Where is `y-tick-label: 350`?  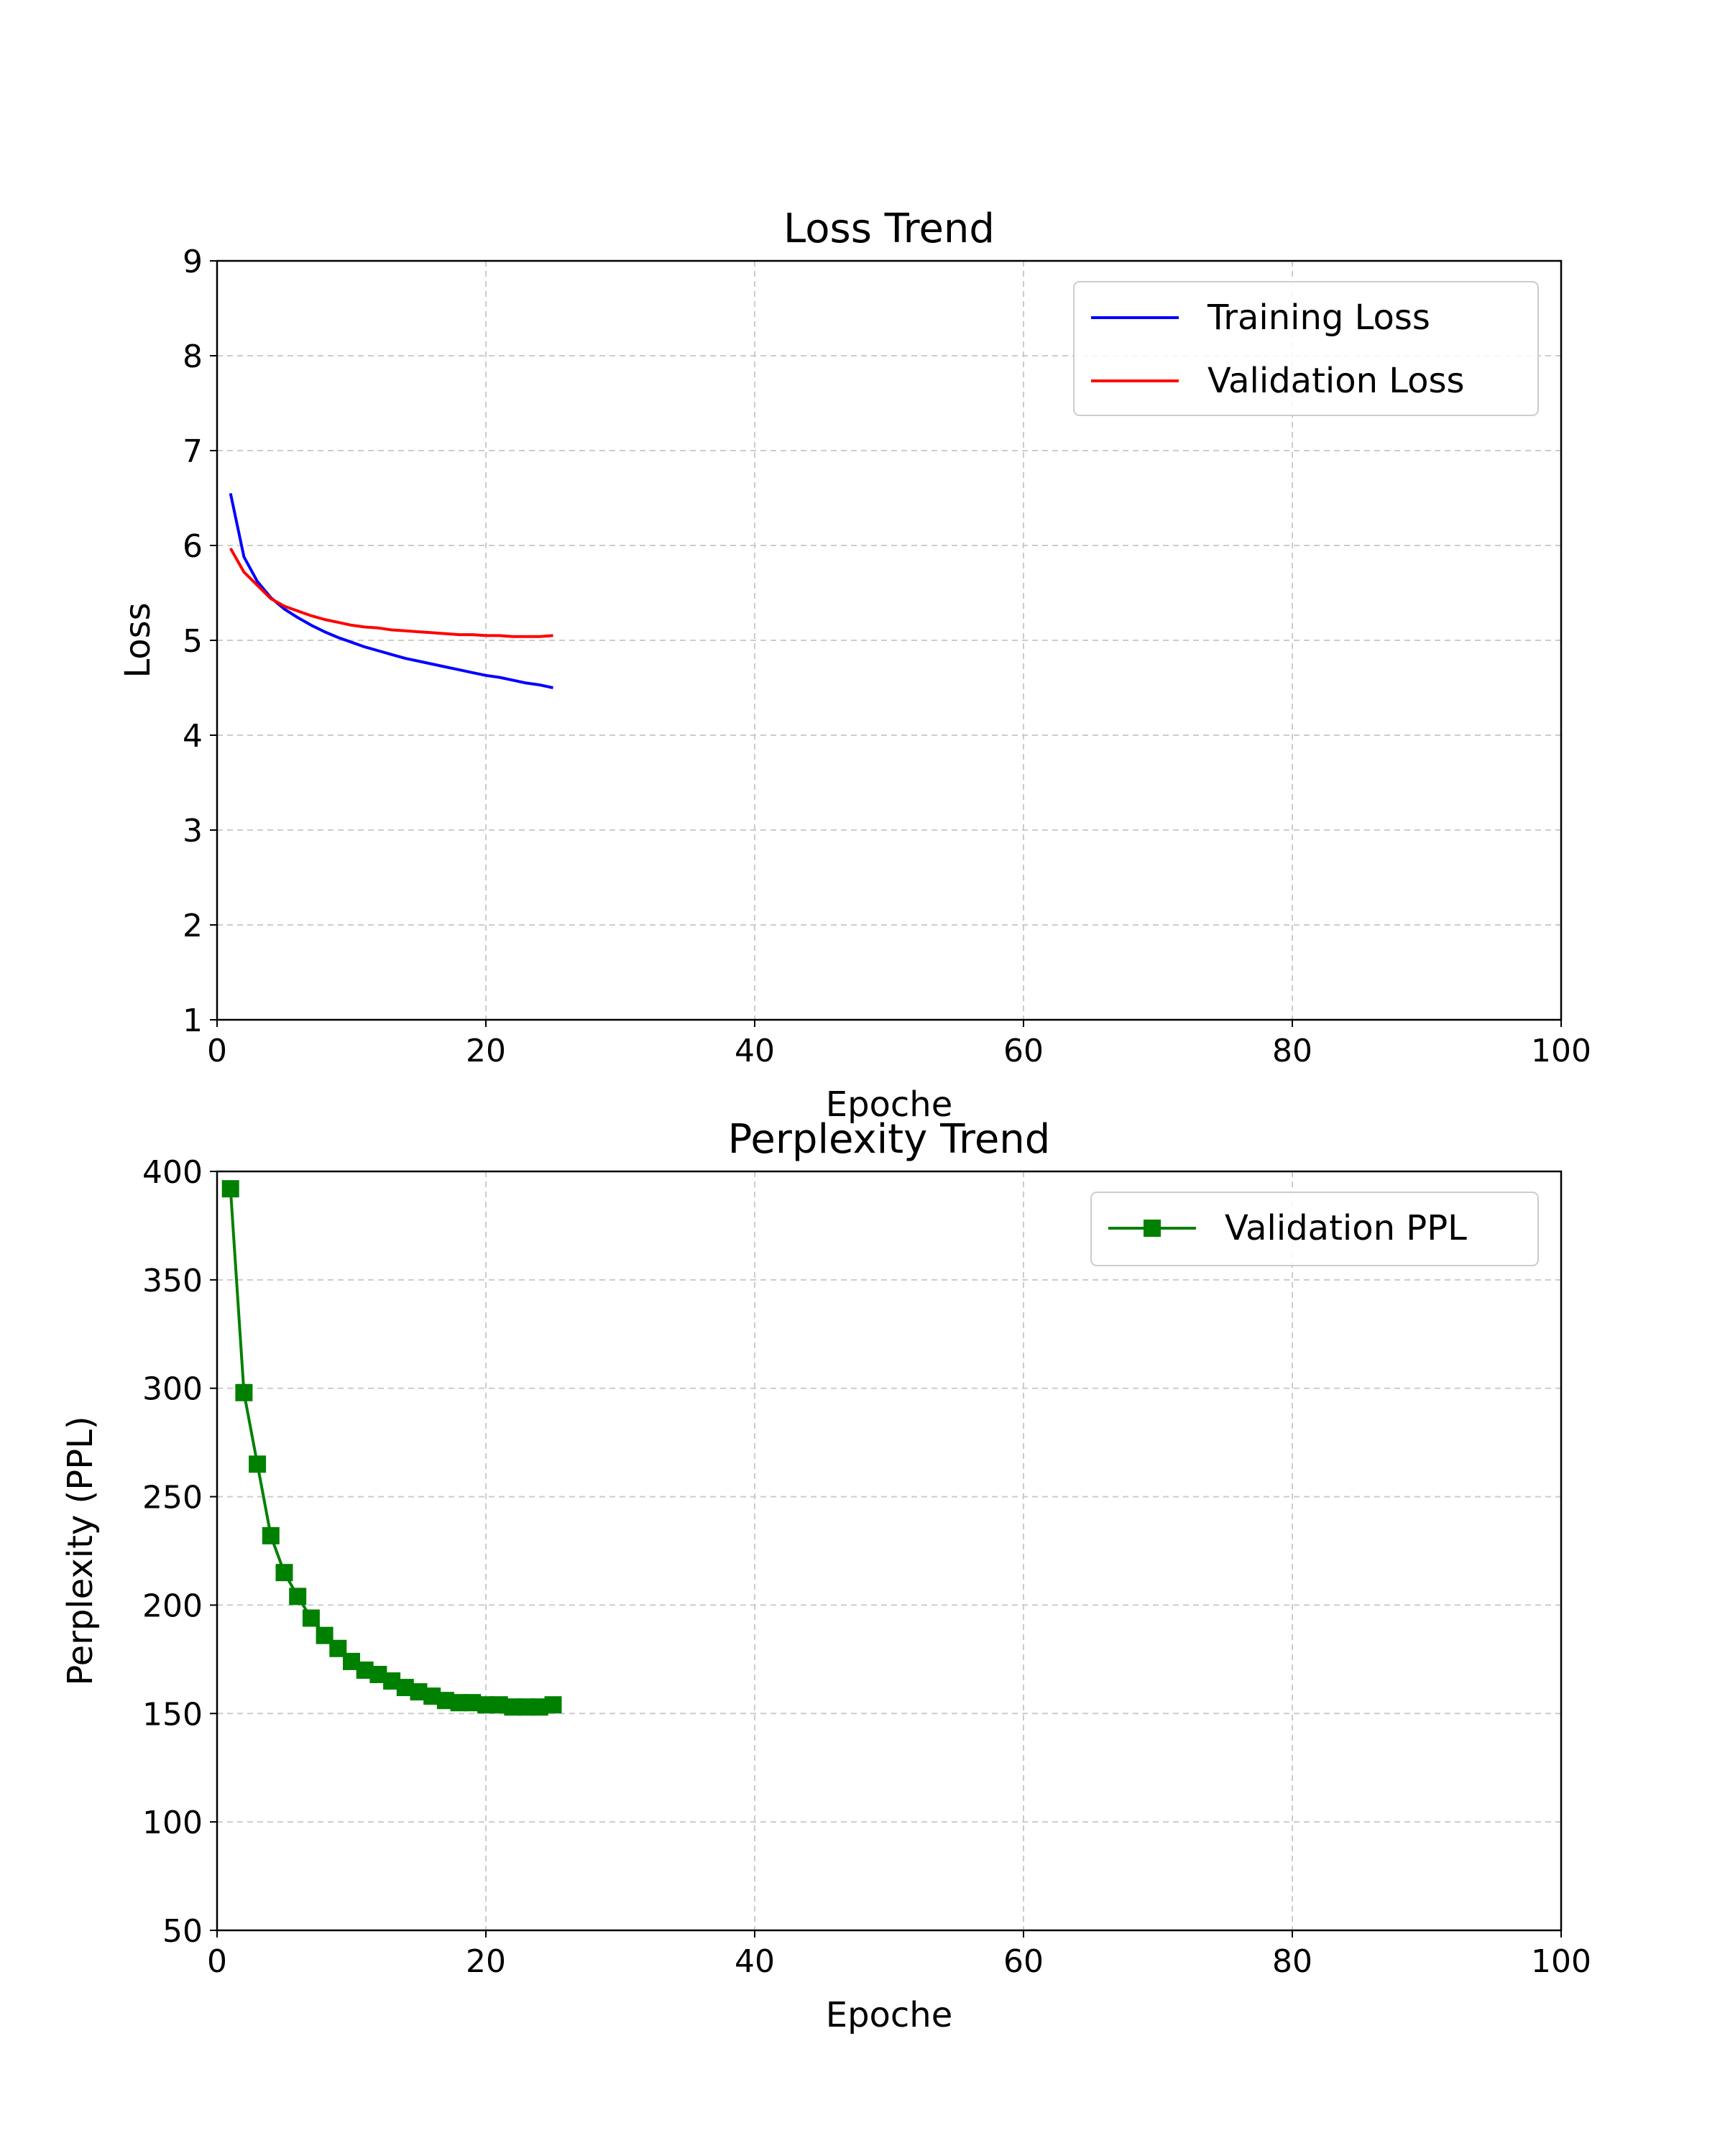
y-tick-label: 350 is located at coordinates (172, 1281).